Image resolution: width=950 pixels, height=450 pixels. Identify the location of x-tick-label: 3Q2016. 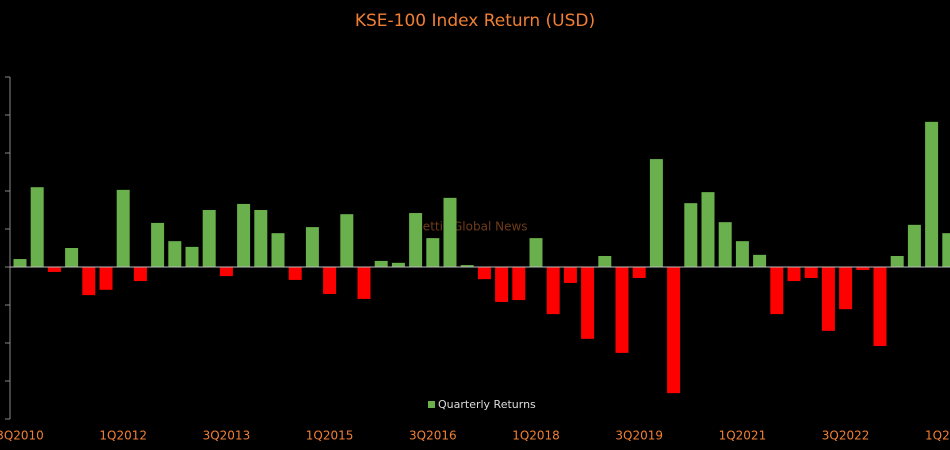
(433, 436).